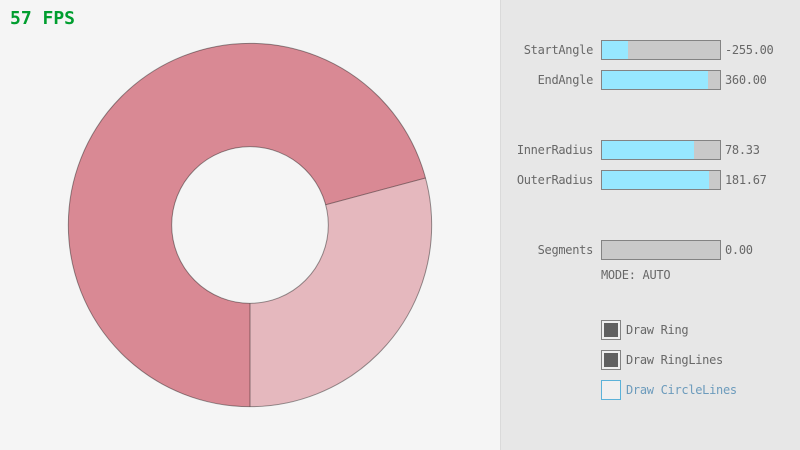 The width and height of the screenshot is (800, 450). What do you see at coordinates (611, 390) in the screenshot?
I see `checkbox-draw-circlelines` at bounding box center [611, 390].